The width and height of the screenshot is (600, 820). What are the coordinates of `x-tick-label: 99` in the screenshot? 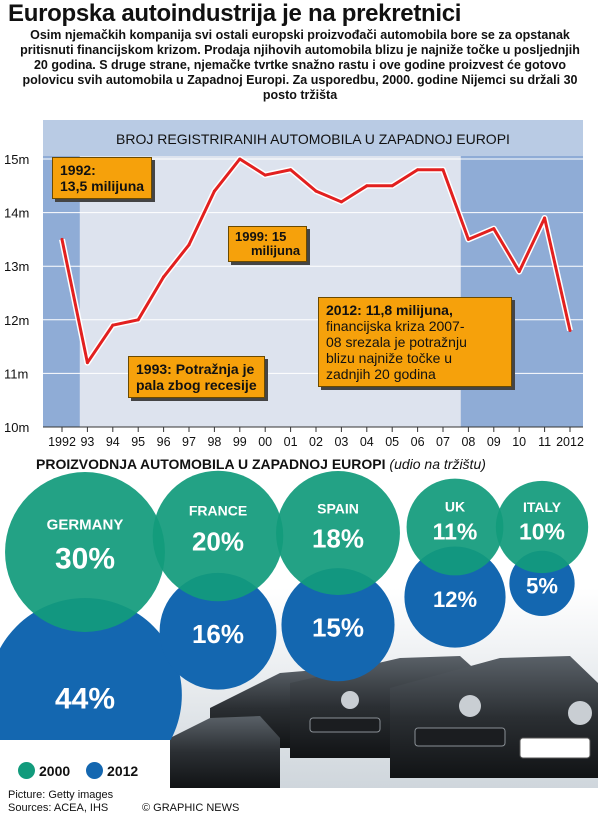 It's located at (240, 442).